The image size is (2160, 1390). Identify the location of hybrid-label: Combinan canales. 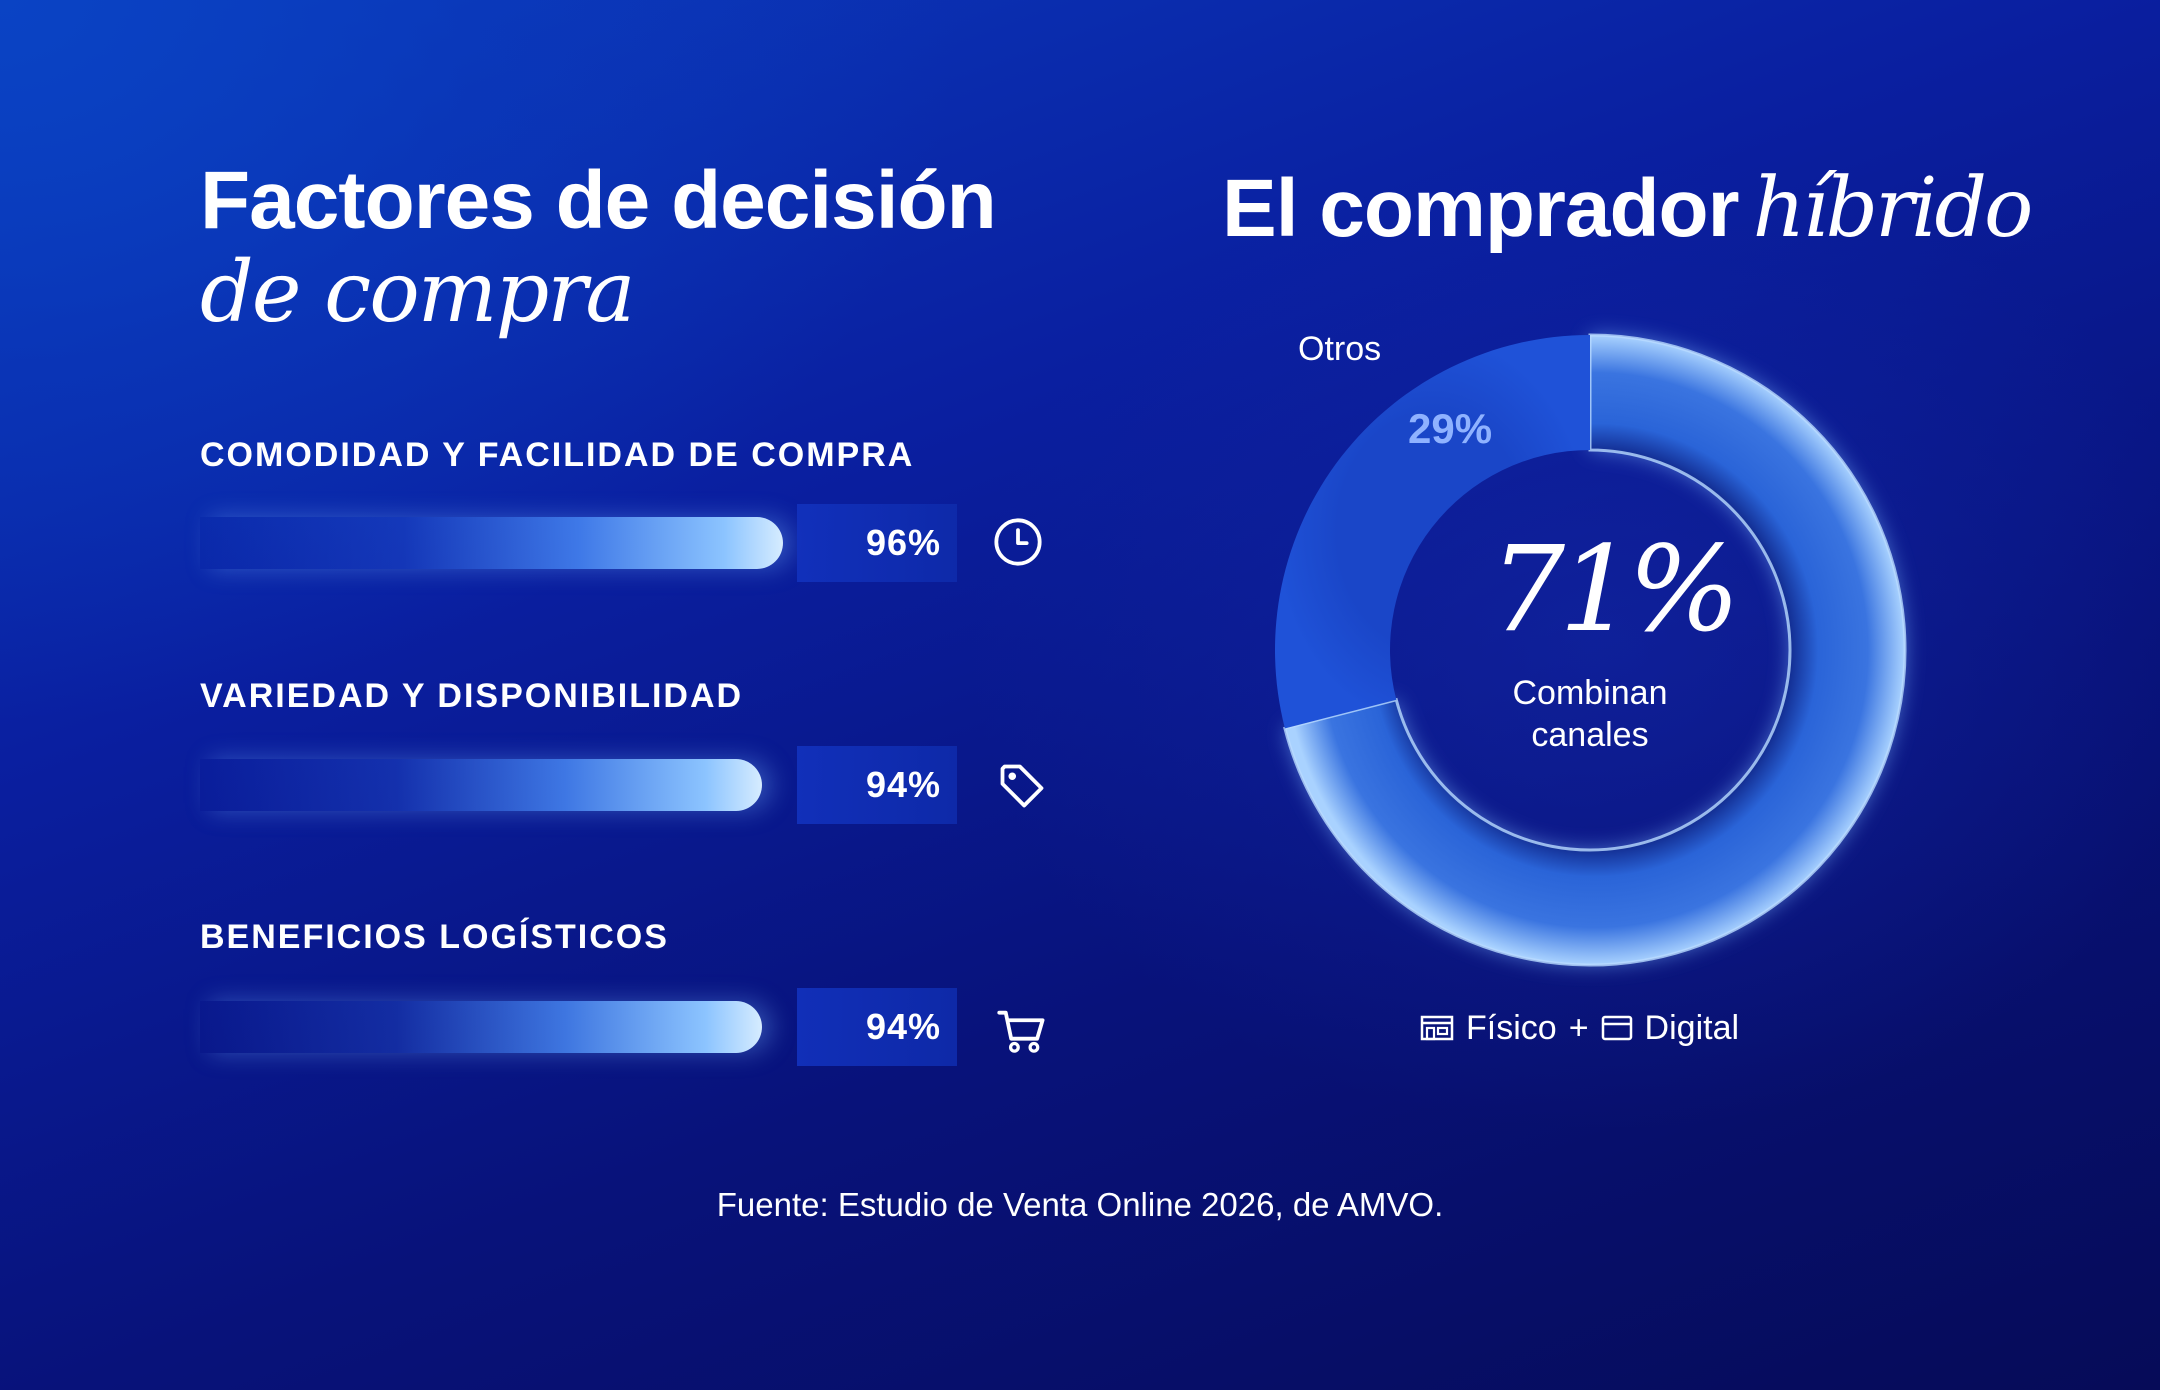
(1590, 714).